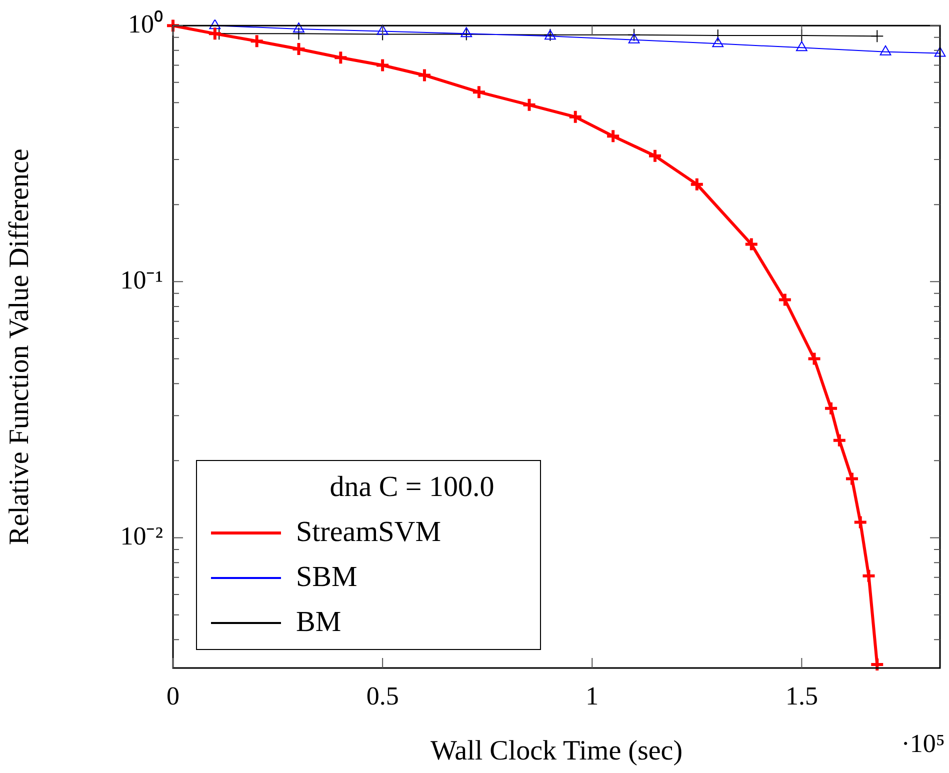 The height and width of the screenshot is (773, 949). Describe the element at coordinates (319, 622) in the screenshot. I see `legend-label: BM` at that location.